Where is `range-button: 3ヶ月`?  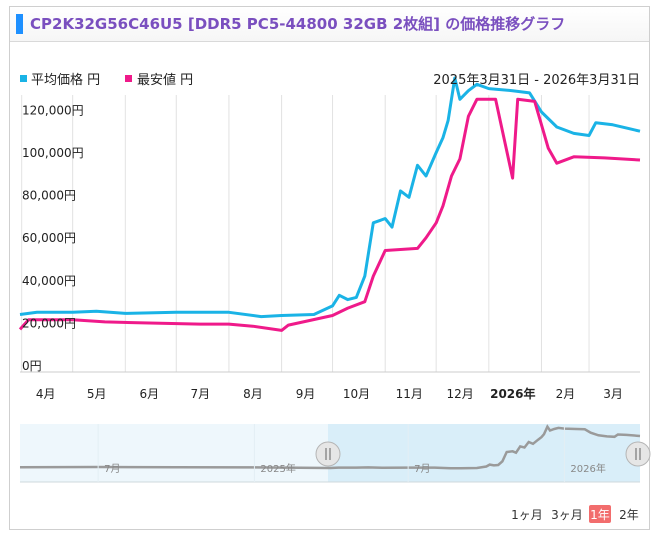 range-button: 3ヶ月 is located at coordinates (567, 515).